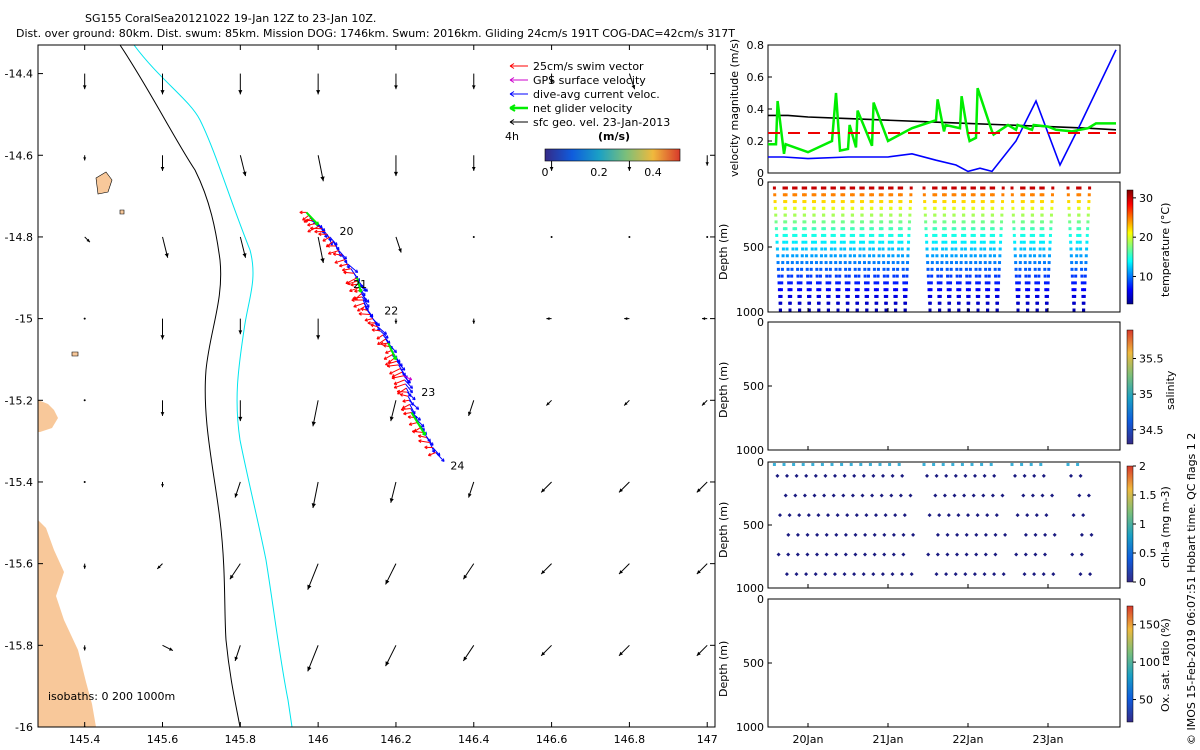  What do you see at coordinates (512, 66) in the screenshot?
I see `legend-swim-arrowhead` at bounding box center [512, 66].